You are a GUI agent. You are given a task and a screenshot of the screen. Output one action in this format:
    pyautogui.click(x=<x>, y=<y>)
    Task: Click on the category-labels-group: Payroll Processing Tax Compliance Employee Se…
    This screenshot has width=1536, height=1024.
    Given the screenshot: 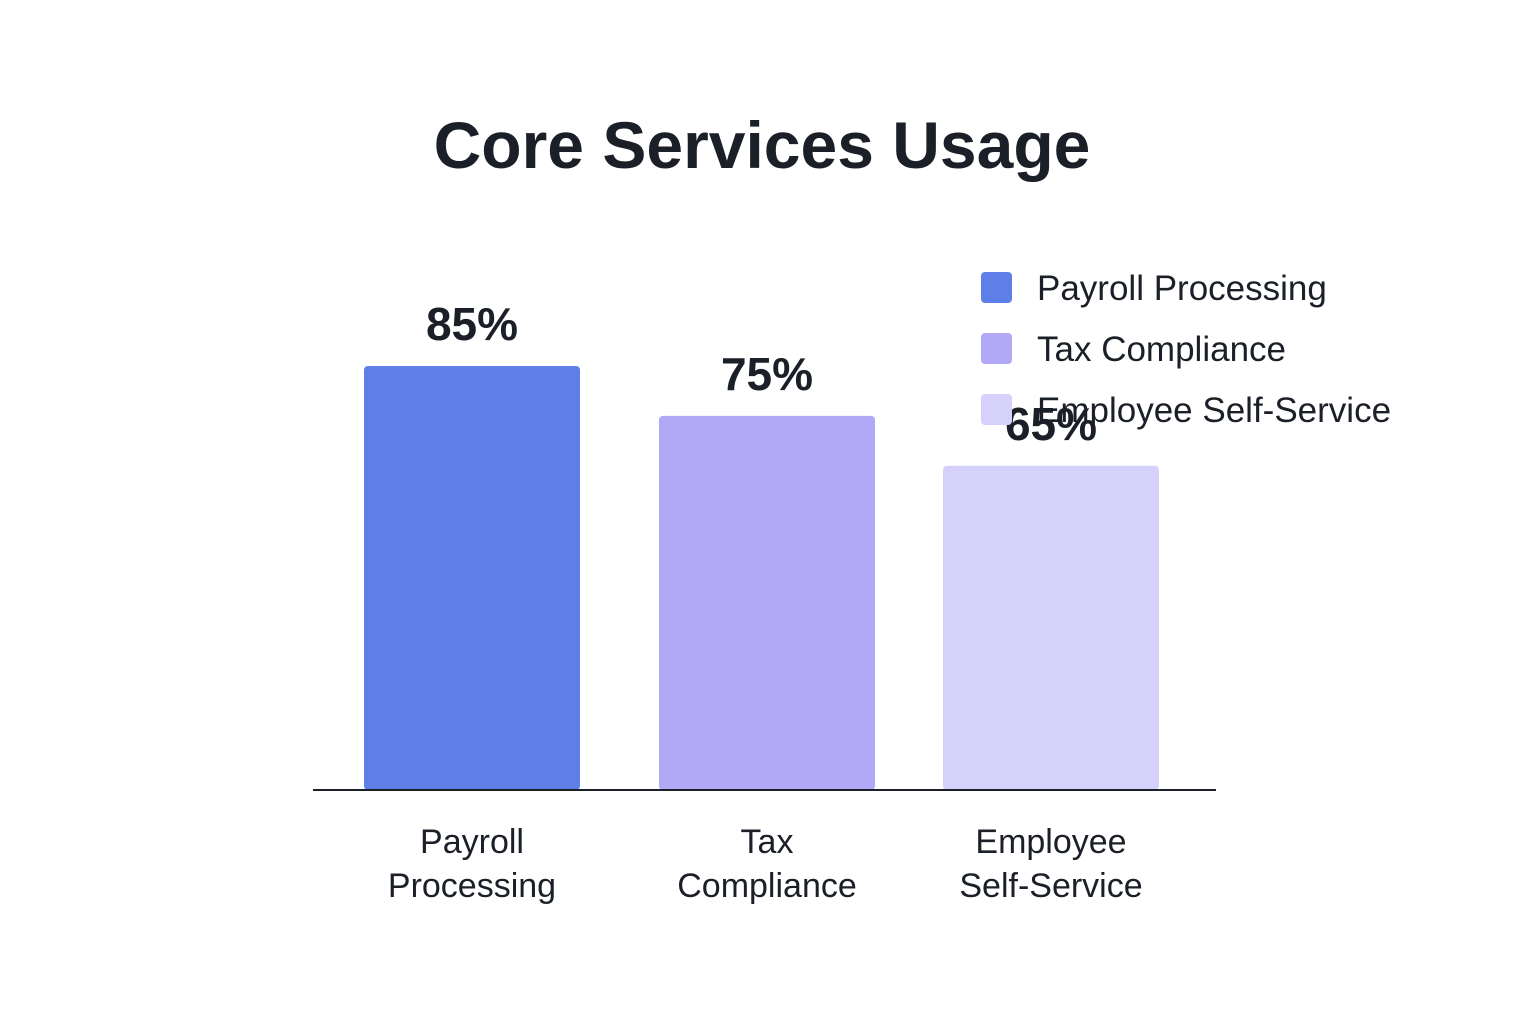 What is the action you would take?
    pyautogui.click(x=765, y=864)
    